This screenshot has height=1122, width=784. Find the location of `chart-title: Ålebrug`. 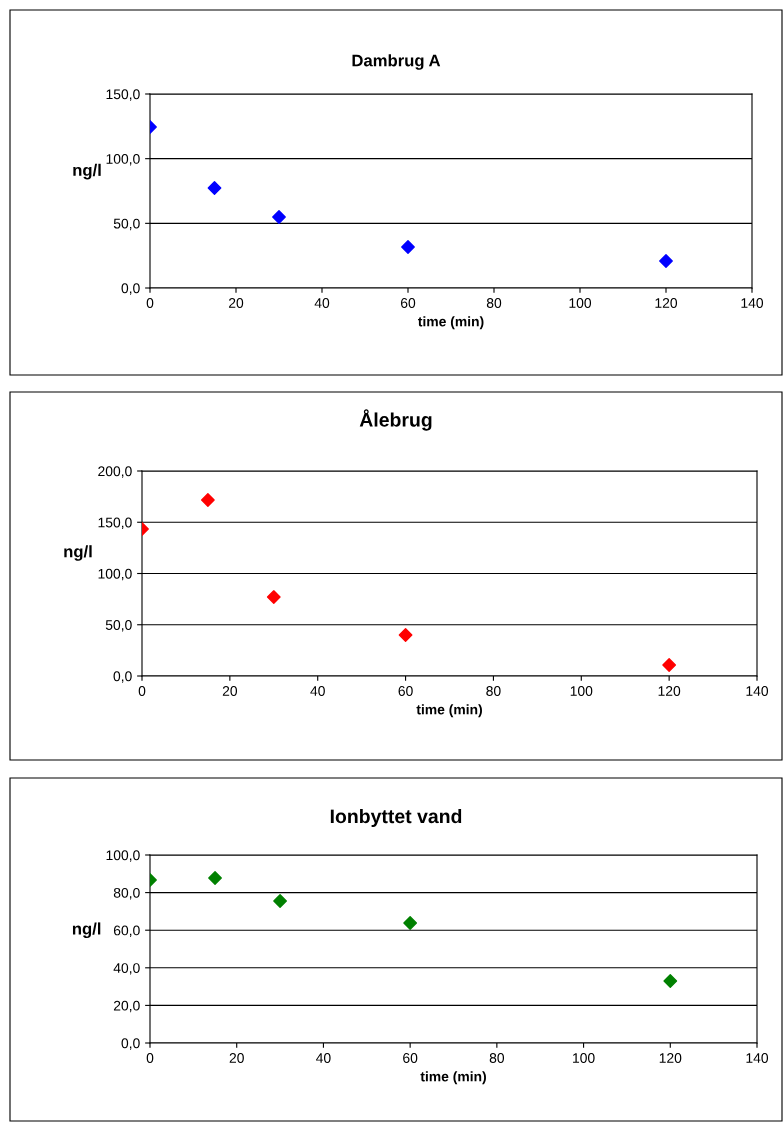

chart-title: Ålebrug is located at coordinates (395, 420).